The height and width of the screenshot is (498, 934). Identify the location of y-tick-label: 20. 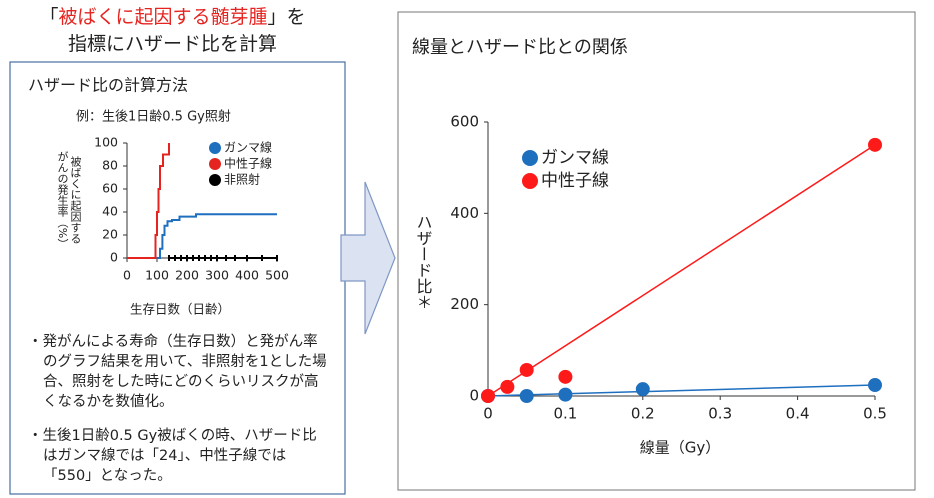
(110, 234).